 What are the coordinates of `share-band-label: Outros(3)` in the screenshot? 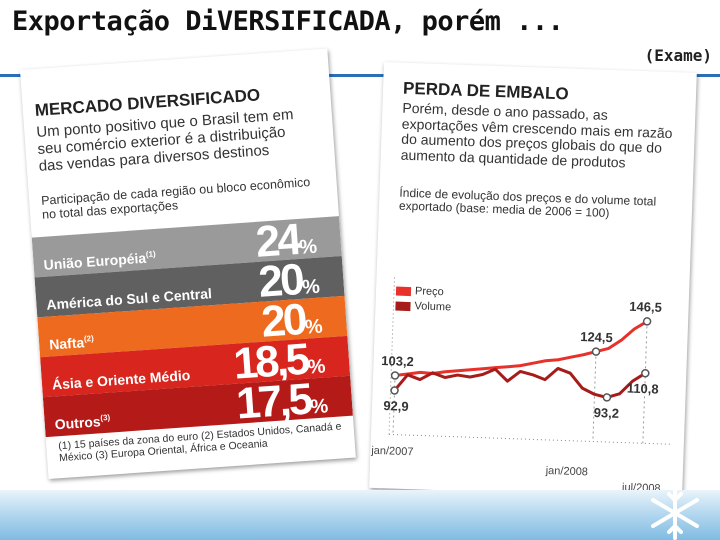 It's located at (82, 422).